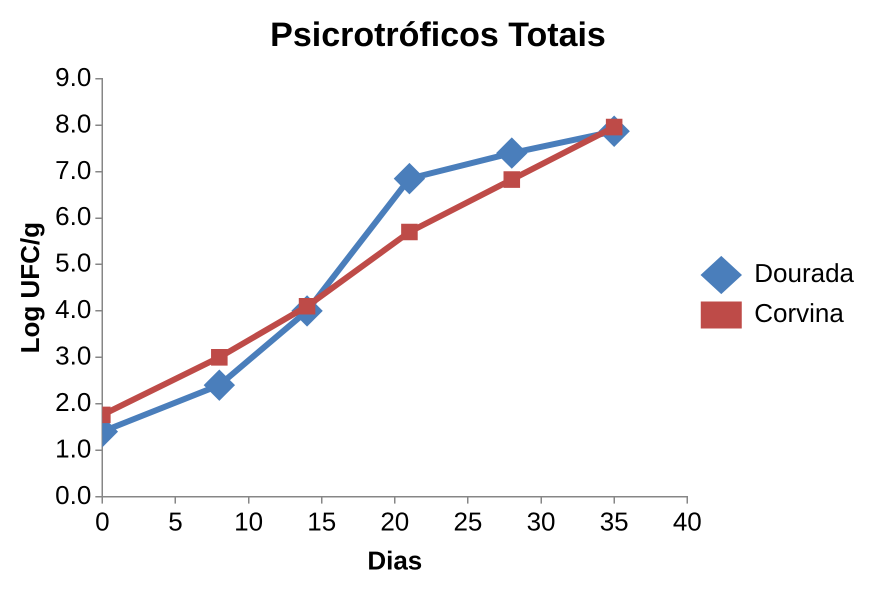 Image resolution: width=882 pixels, height=590 pixels. I want to click on y-axis-title: Log UFC/g, so click(29, 288).